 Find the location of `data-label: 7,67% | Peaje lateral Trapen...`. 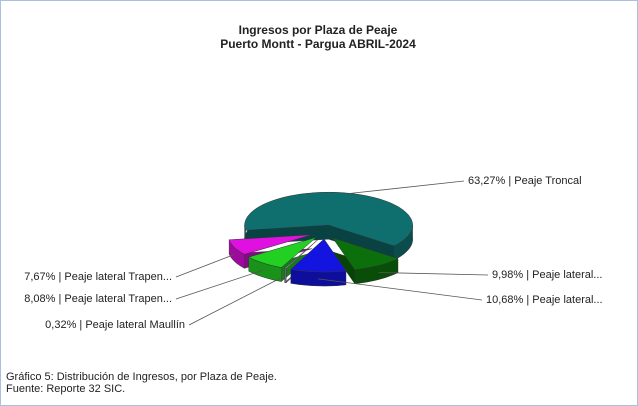

data-label: 7,67% | Peaje lateral Trapen... is located at coordinates (98, 277).